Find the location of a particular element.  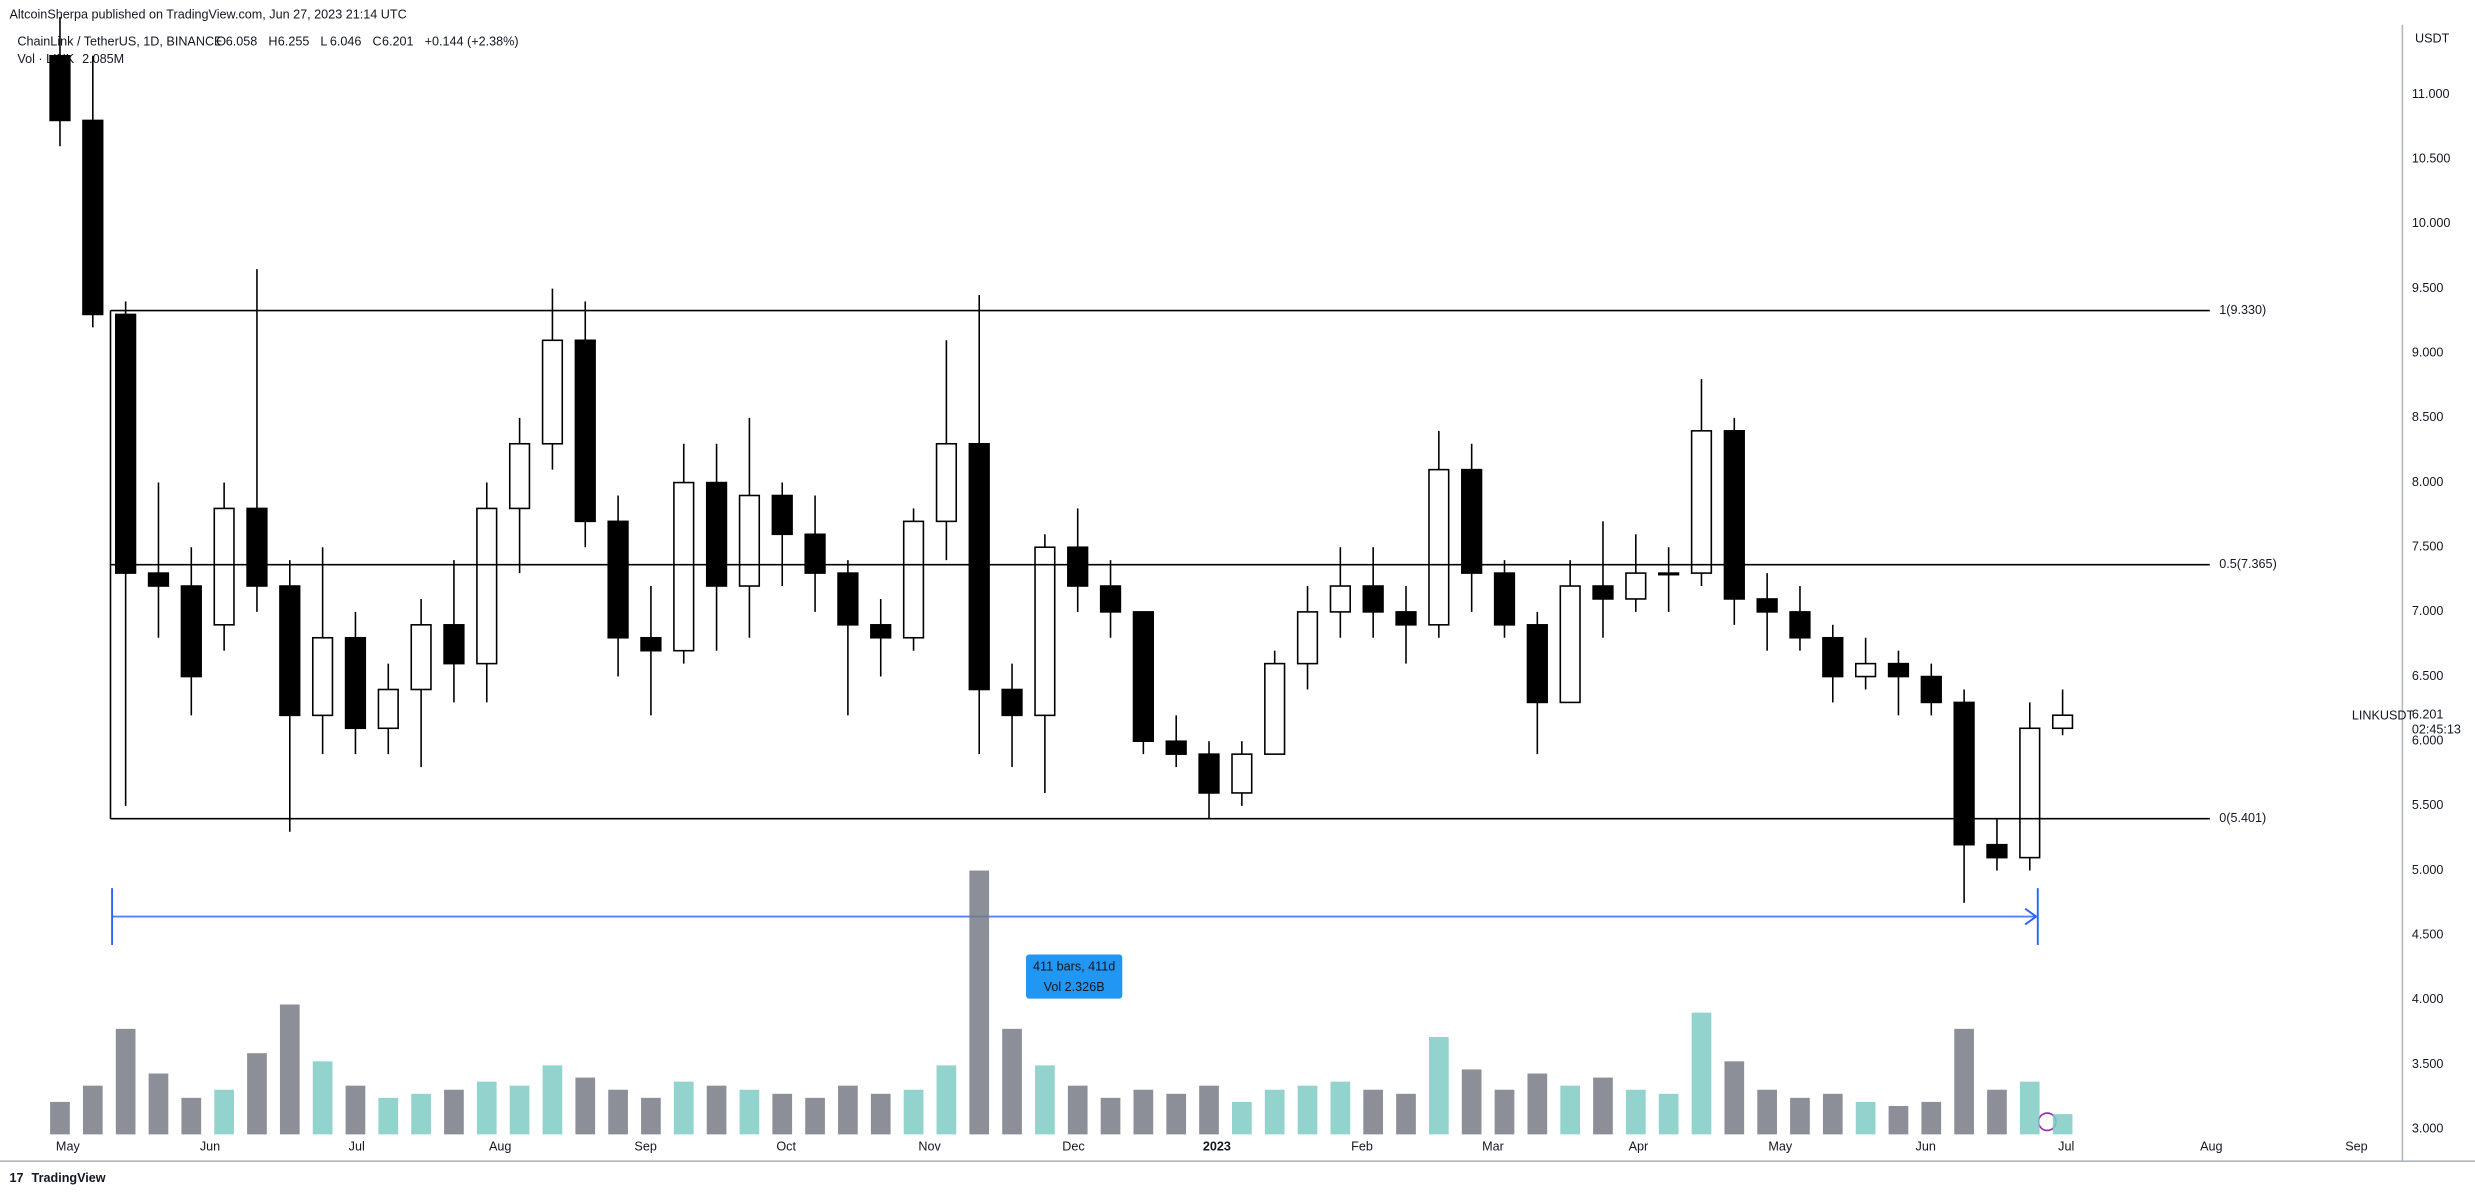

y-tick-label: 6.500 is located at coordinates (2428, 676).